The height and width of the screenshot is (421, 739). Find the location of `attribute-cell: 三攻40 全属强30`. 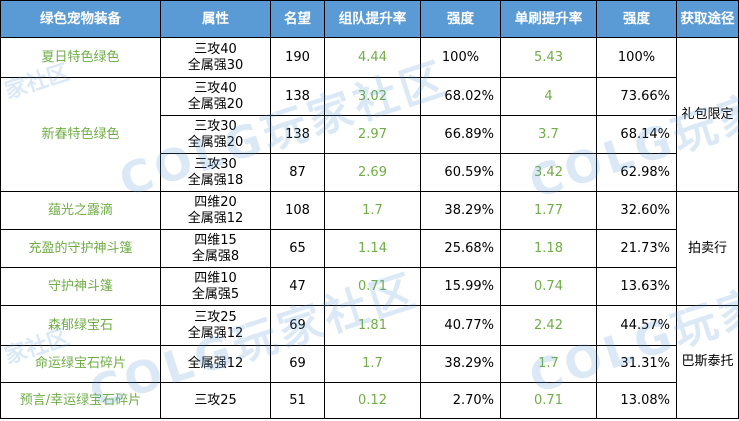

attribute-cell: 三攻40 全属强30 is located at coordinates (215, 57).